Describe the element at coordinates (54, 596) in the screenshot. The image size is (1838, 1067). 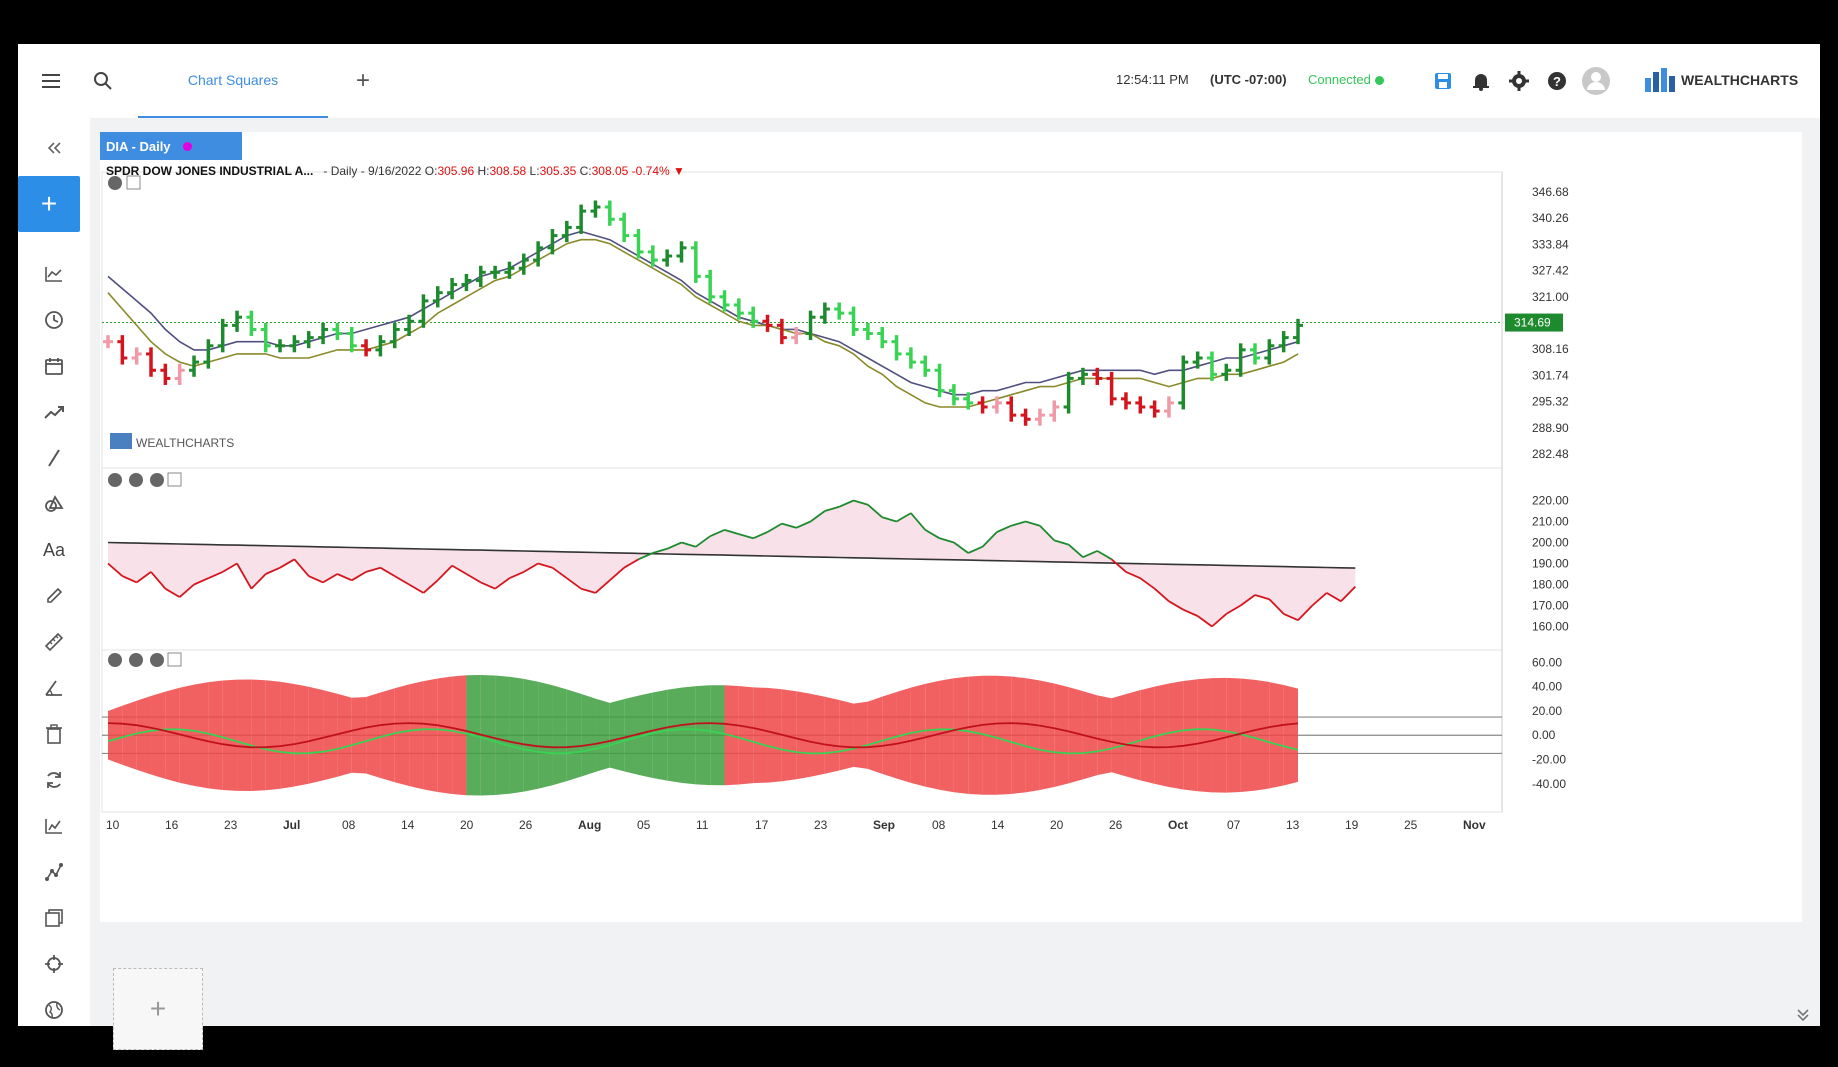
I see `pencil-icon` at that location.